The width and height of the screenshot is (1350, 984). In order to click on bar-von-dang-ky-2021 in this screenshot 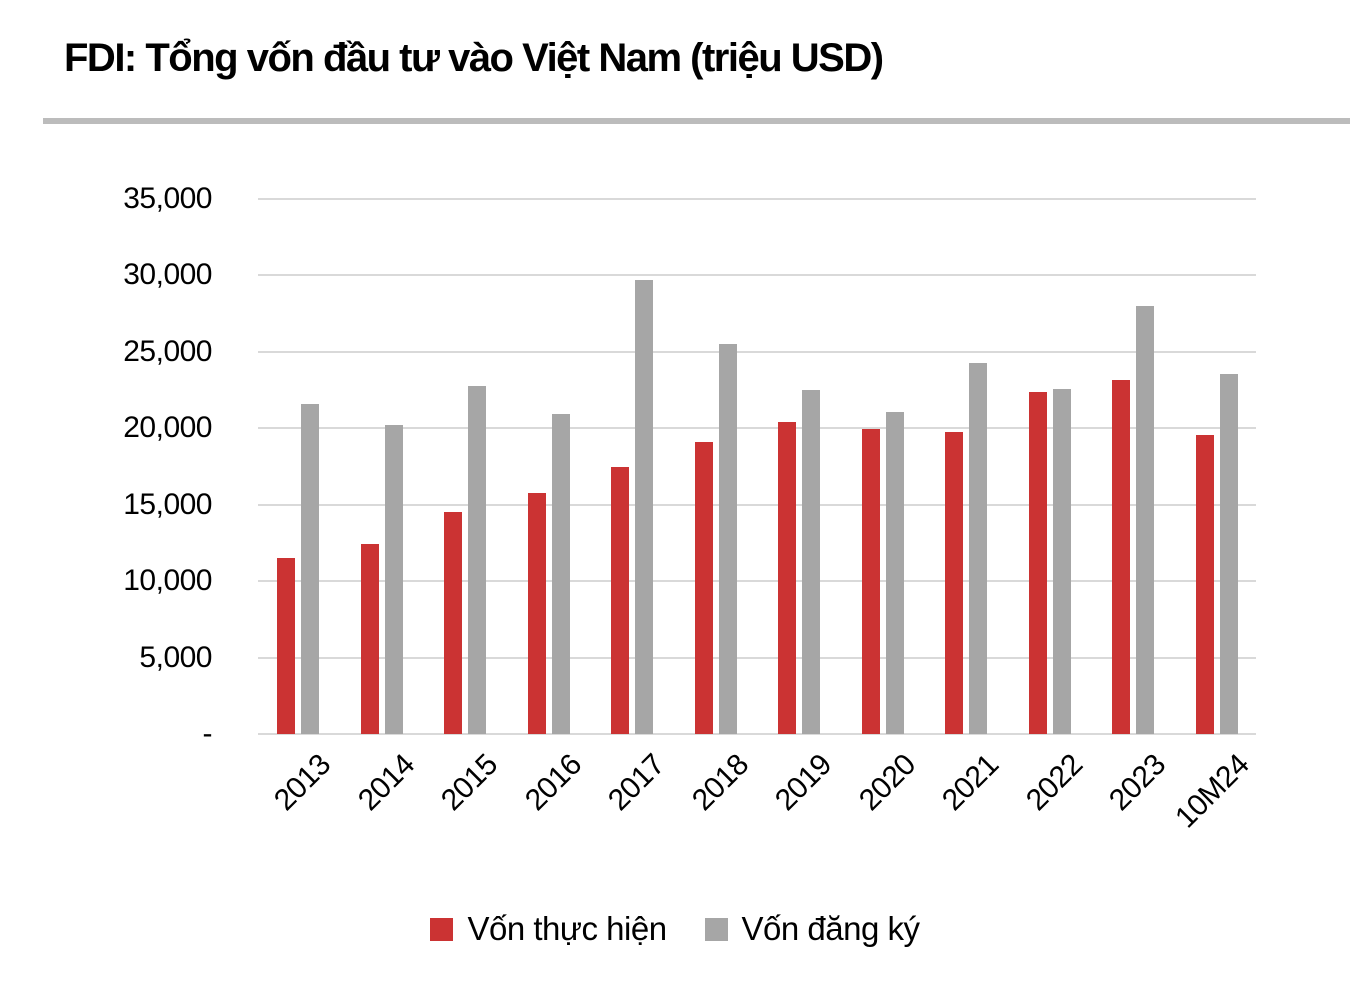, I will do `click(978, 548)`.